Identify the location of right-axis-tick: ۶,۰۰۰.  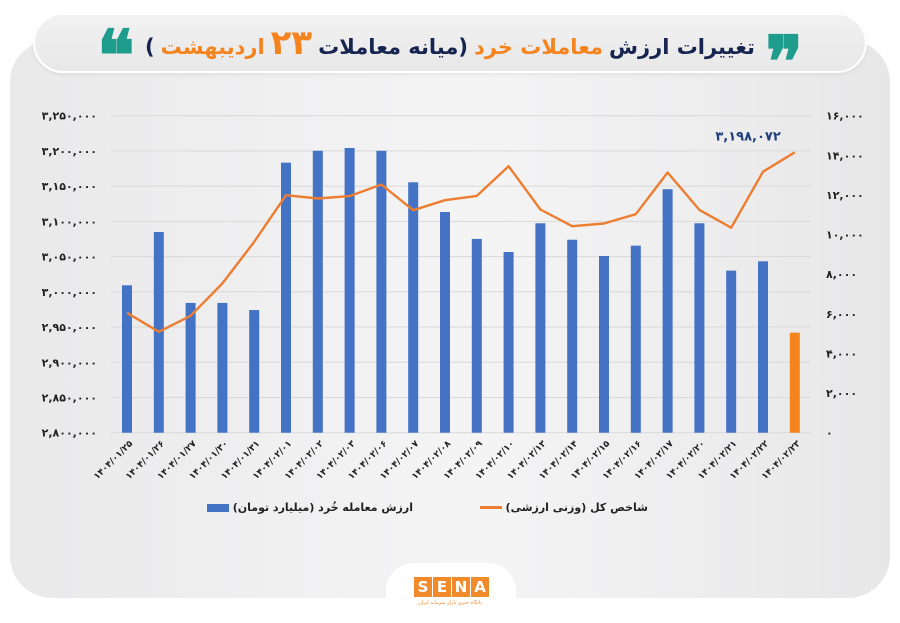
(841, 314).